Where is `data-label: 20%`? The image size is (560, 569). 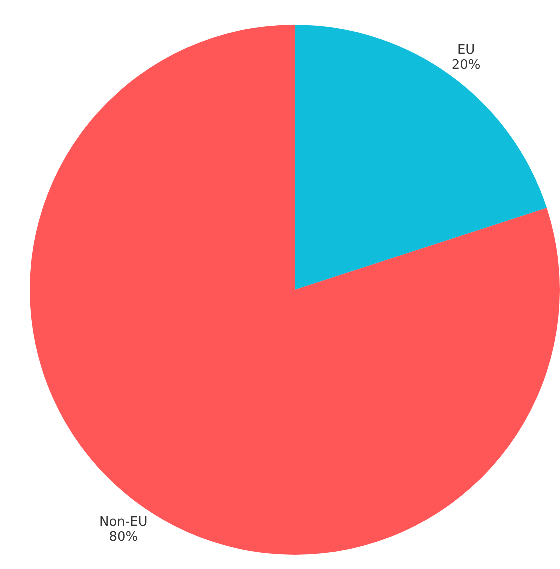
data-label: 20% is located at coordinates (466, 66).